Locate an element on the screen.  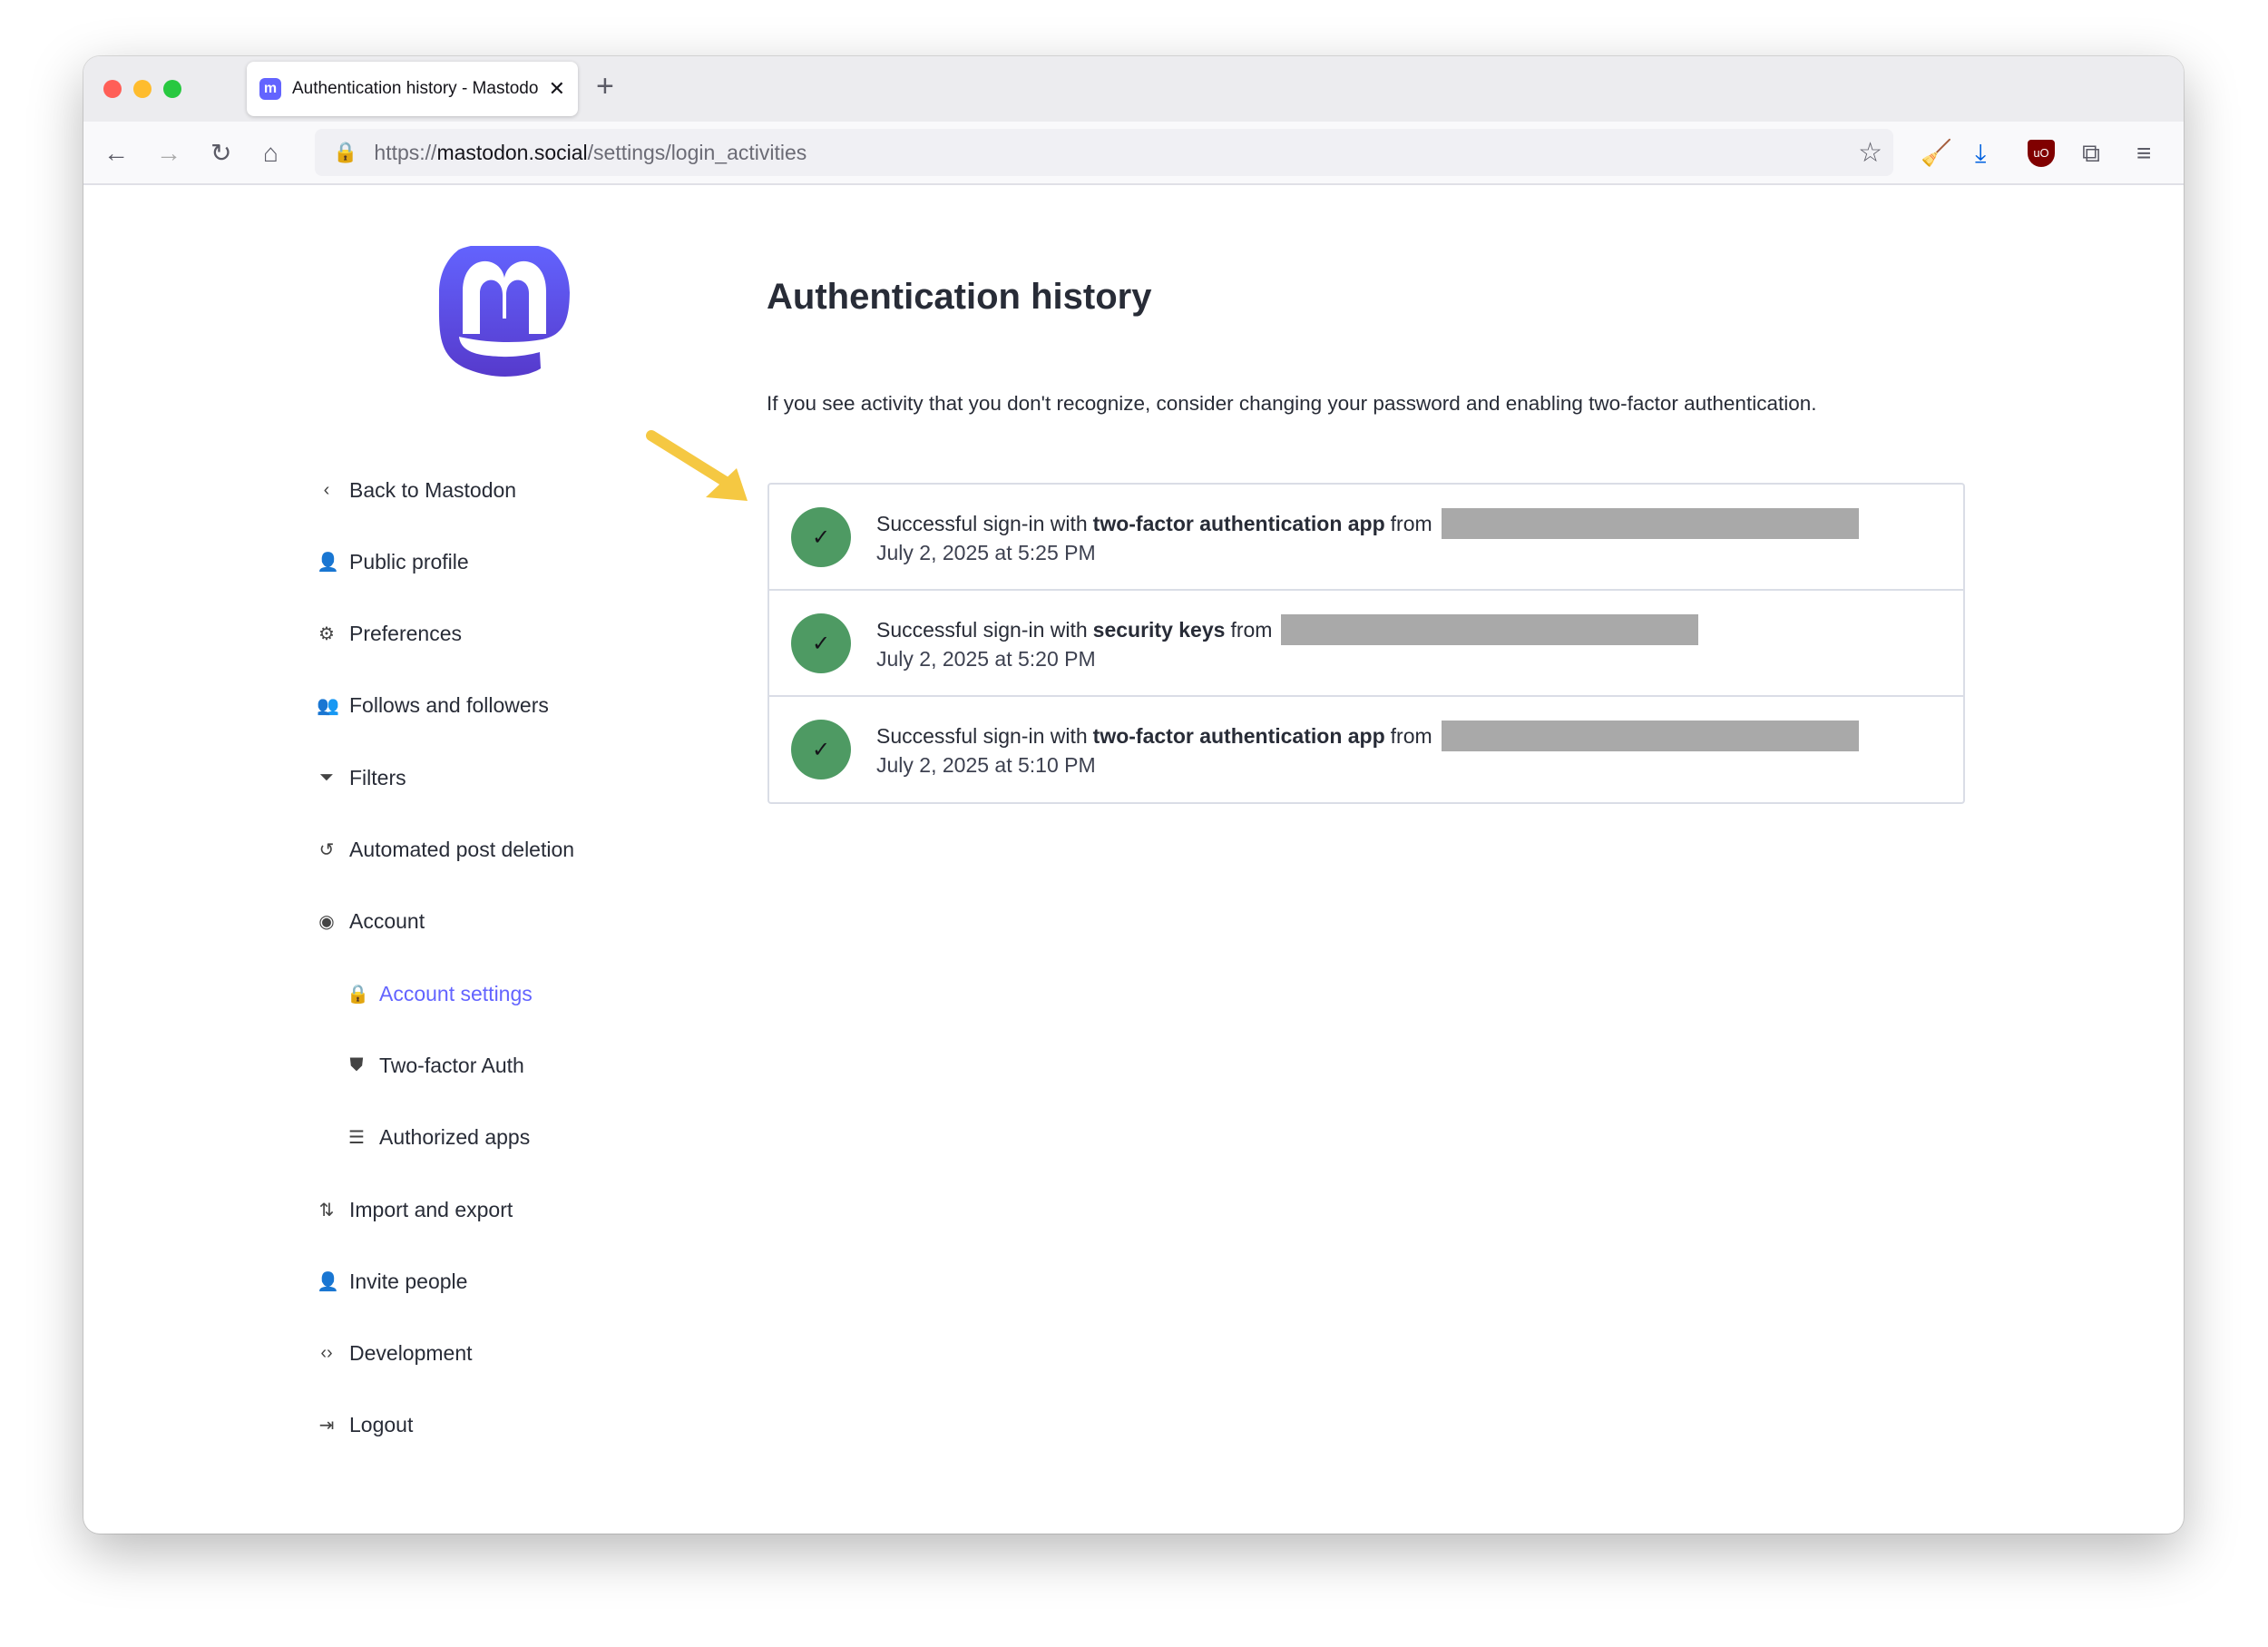
sidebar-item-label: Public profile is located at coordinates (409, 561).